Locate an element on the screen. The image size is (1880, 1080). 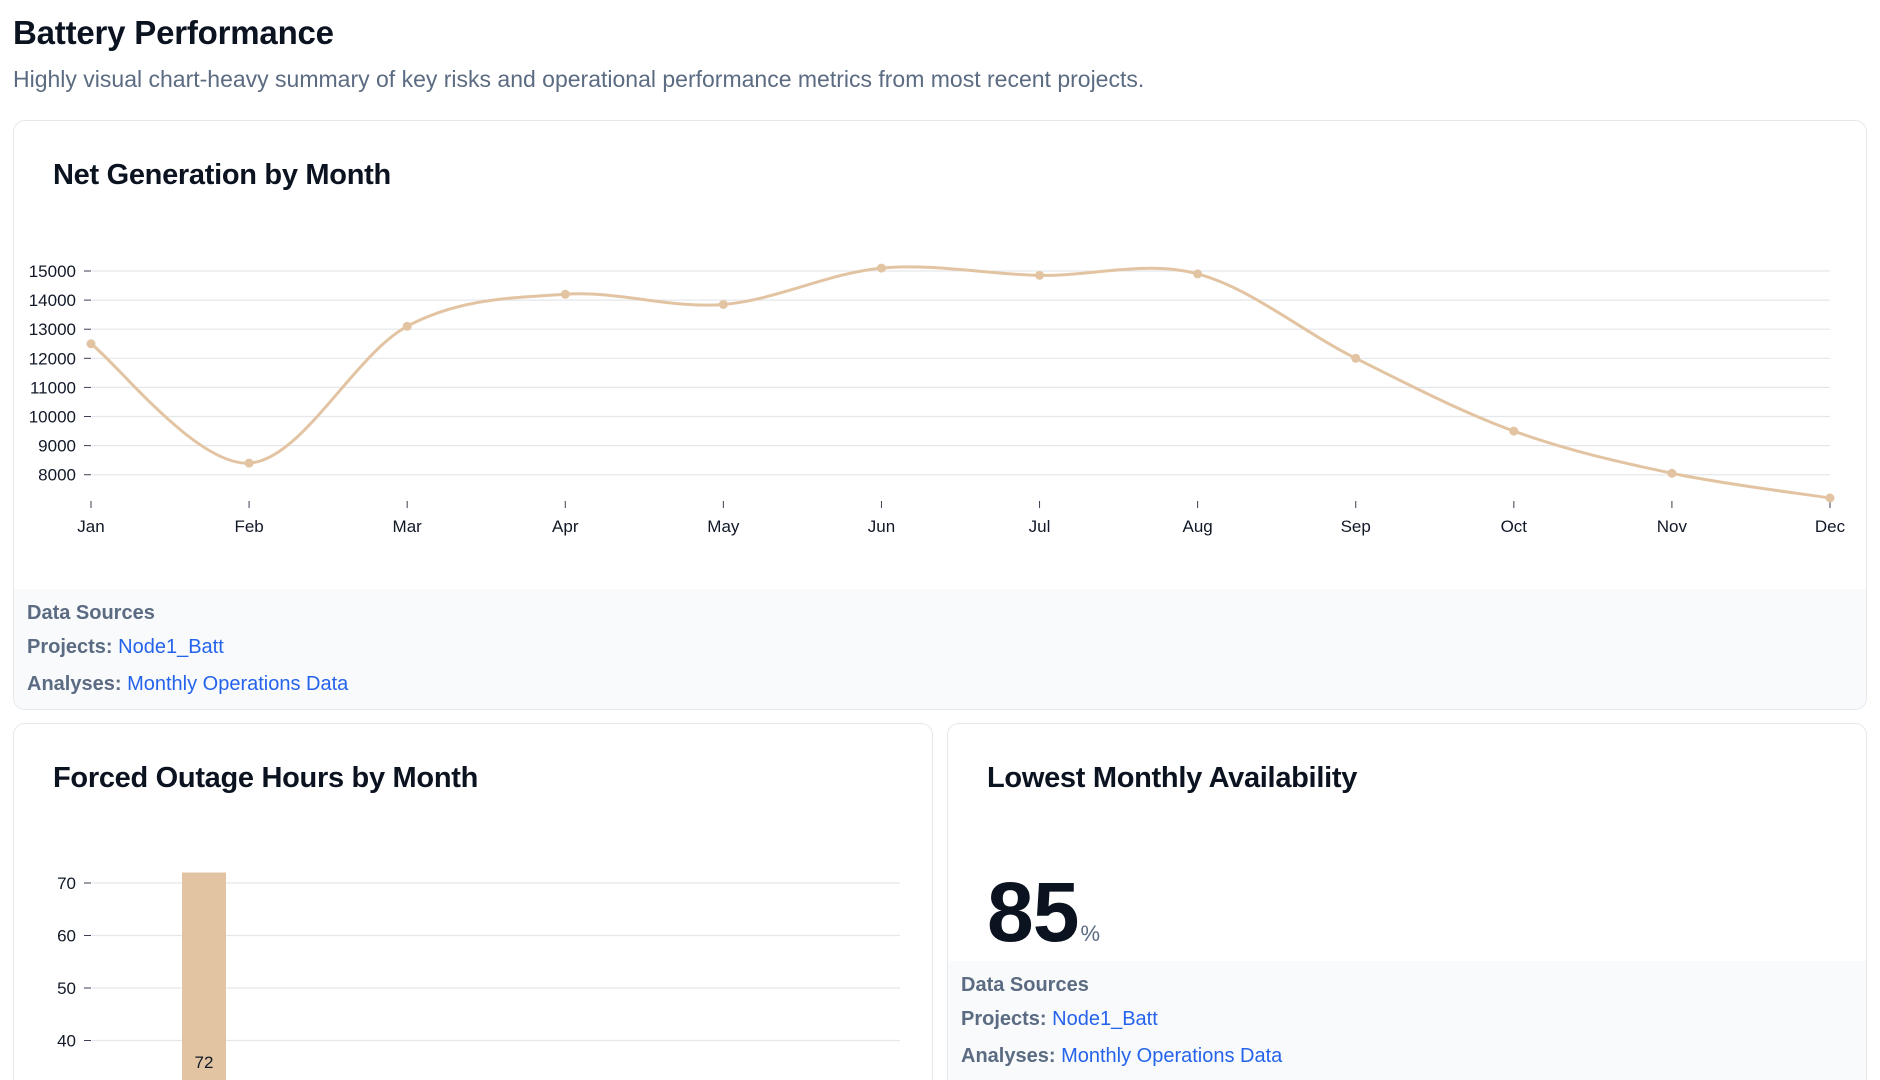
x-tick-label: Mar is located at coordinates (408, 526).